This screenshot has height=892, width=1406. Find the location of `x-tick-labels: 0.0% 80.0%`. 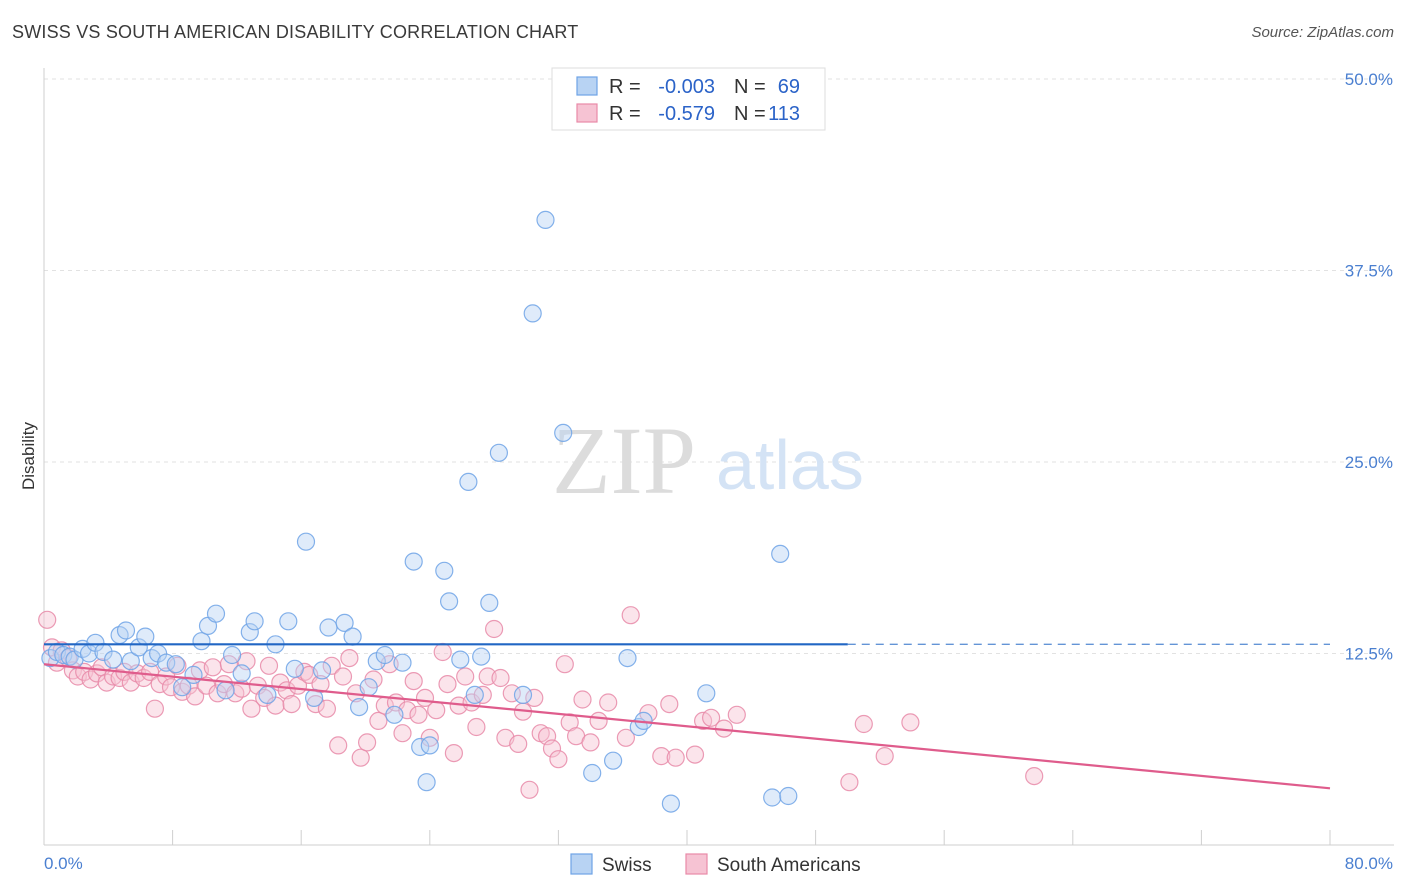

x-tick-labels: 0.0% 80.0% is located at coordinates (718, 863).